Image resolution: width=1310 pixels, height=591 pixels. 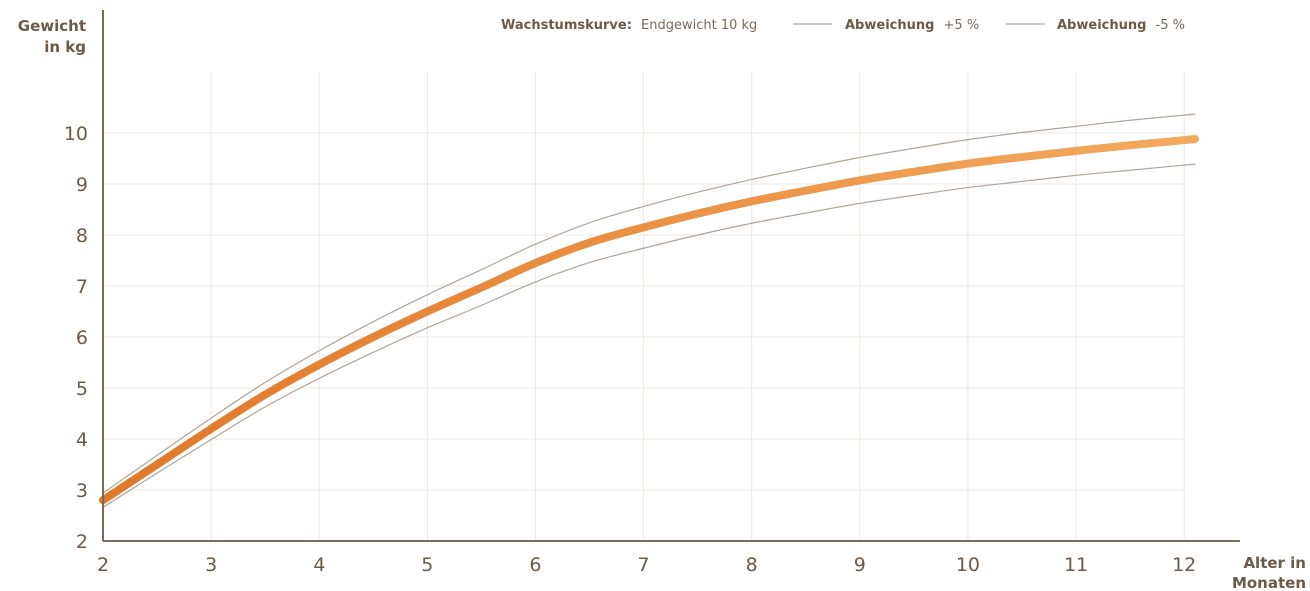 What do you see at coordinates (82, 491) in the screenshot?
I see `y-tick-label-3: 3` at bounding box center [82, 491].